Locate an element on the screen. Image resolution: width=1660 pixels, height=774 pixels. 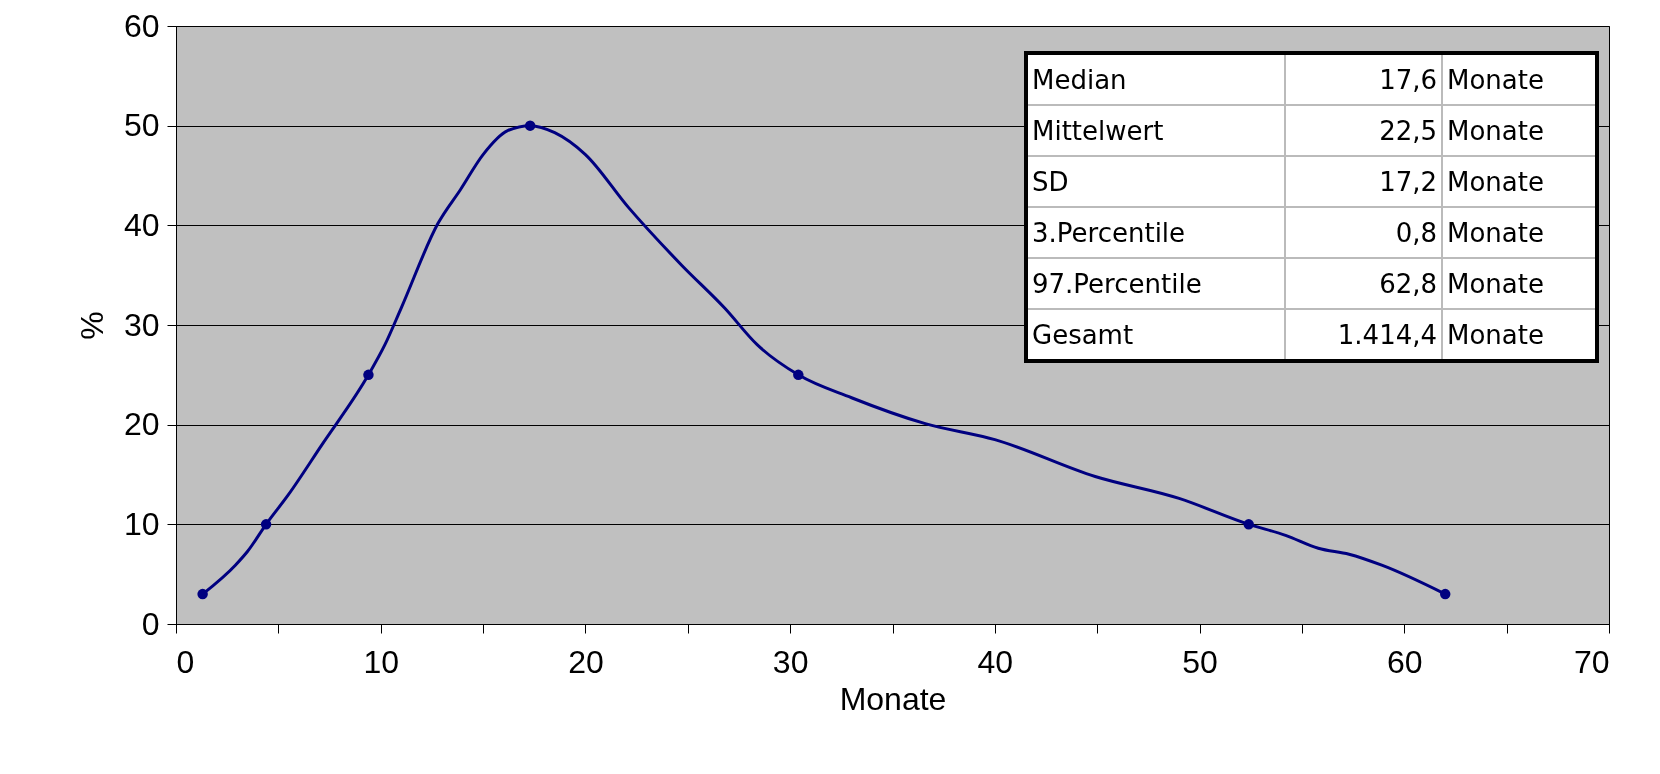
y-tick-label: 30 is located at coordinates (141, 324).